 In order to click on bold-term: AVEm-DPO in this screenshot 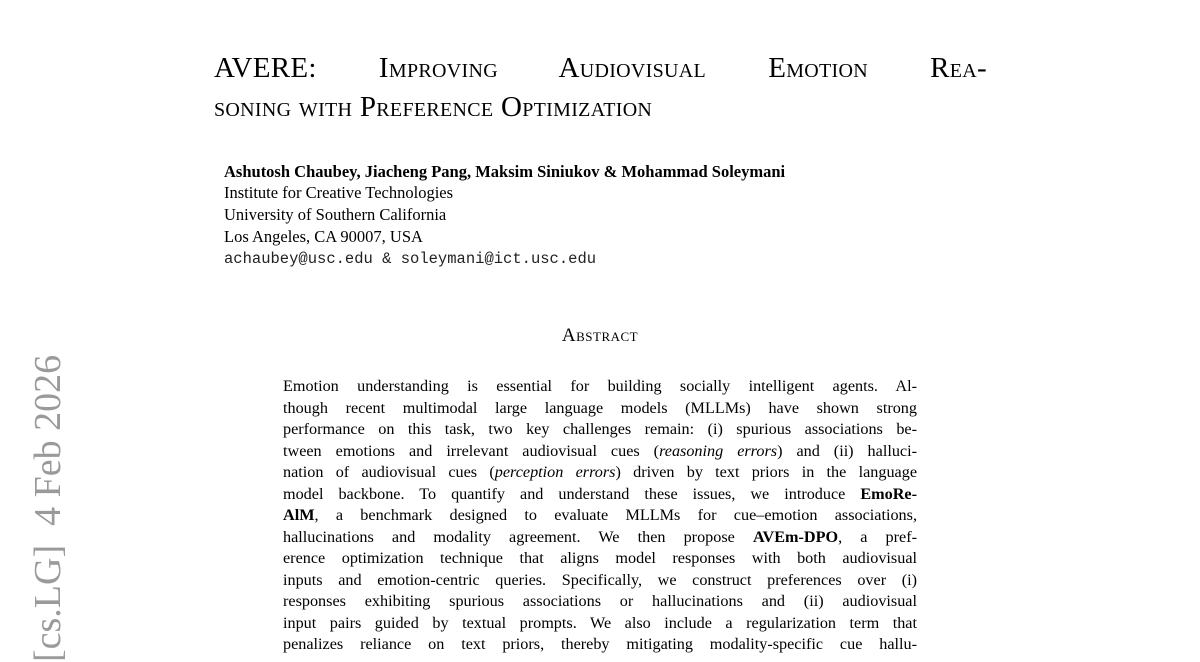, I will do `click(795, 536)`.